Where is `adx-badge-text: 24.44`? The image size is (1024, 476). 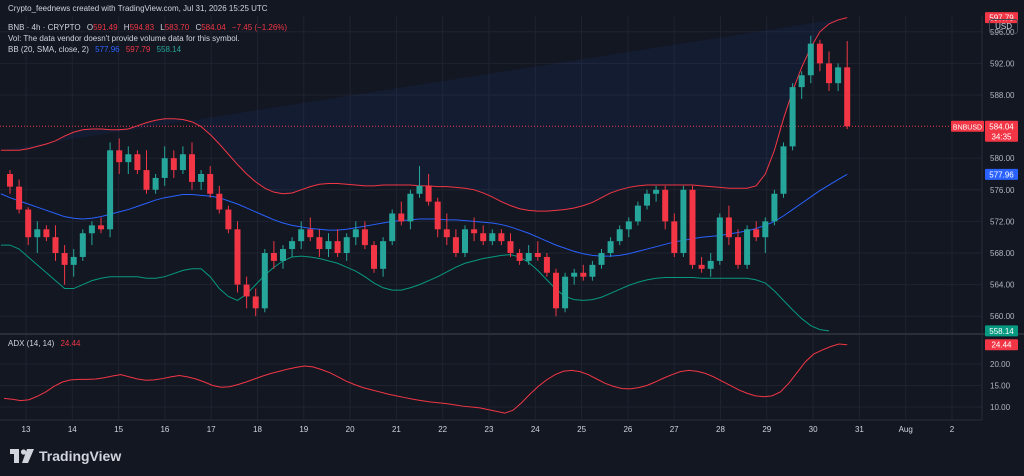 adx-badge-text: 24.44 is located at coordinates (1001, 345).